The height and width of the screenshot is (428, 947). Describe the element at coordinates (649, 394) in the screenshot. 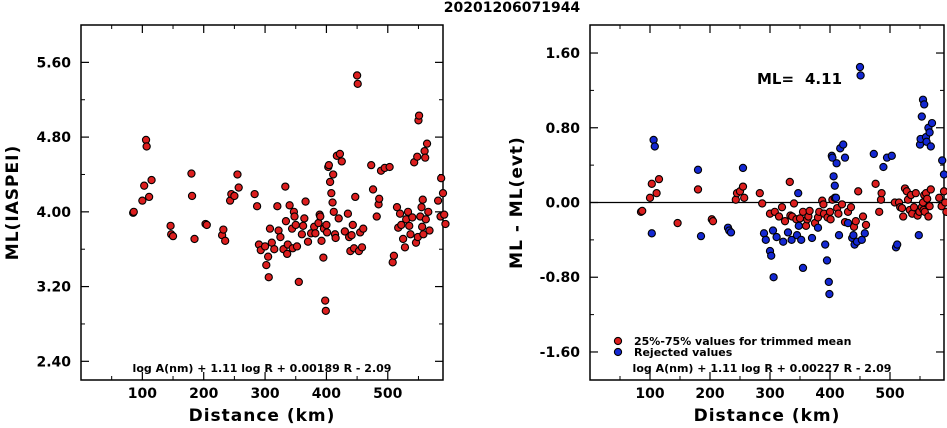

I see `x-tick-label: 100` at that location.